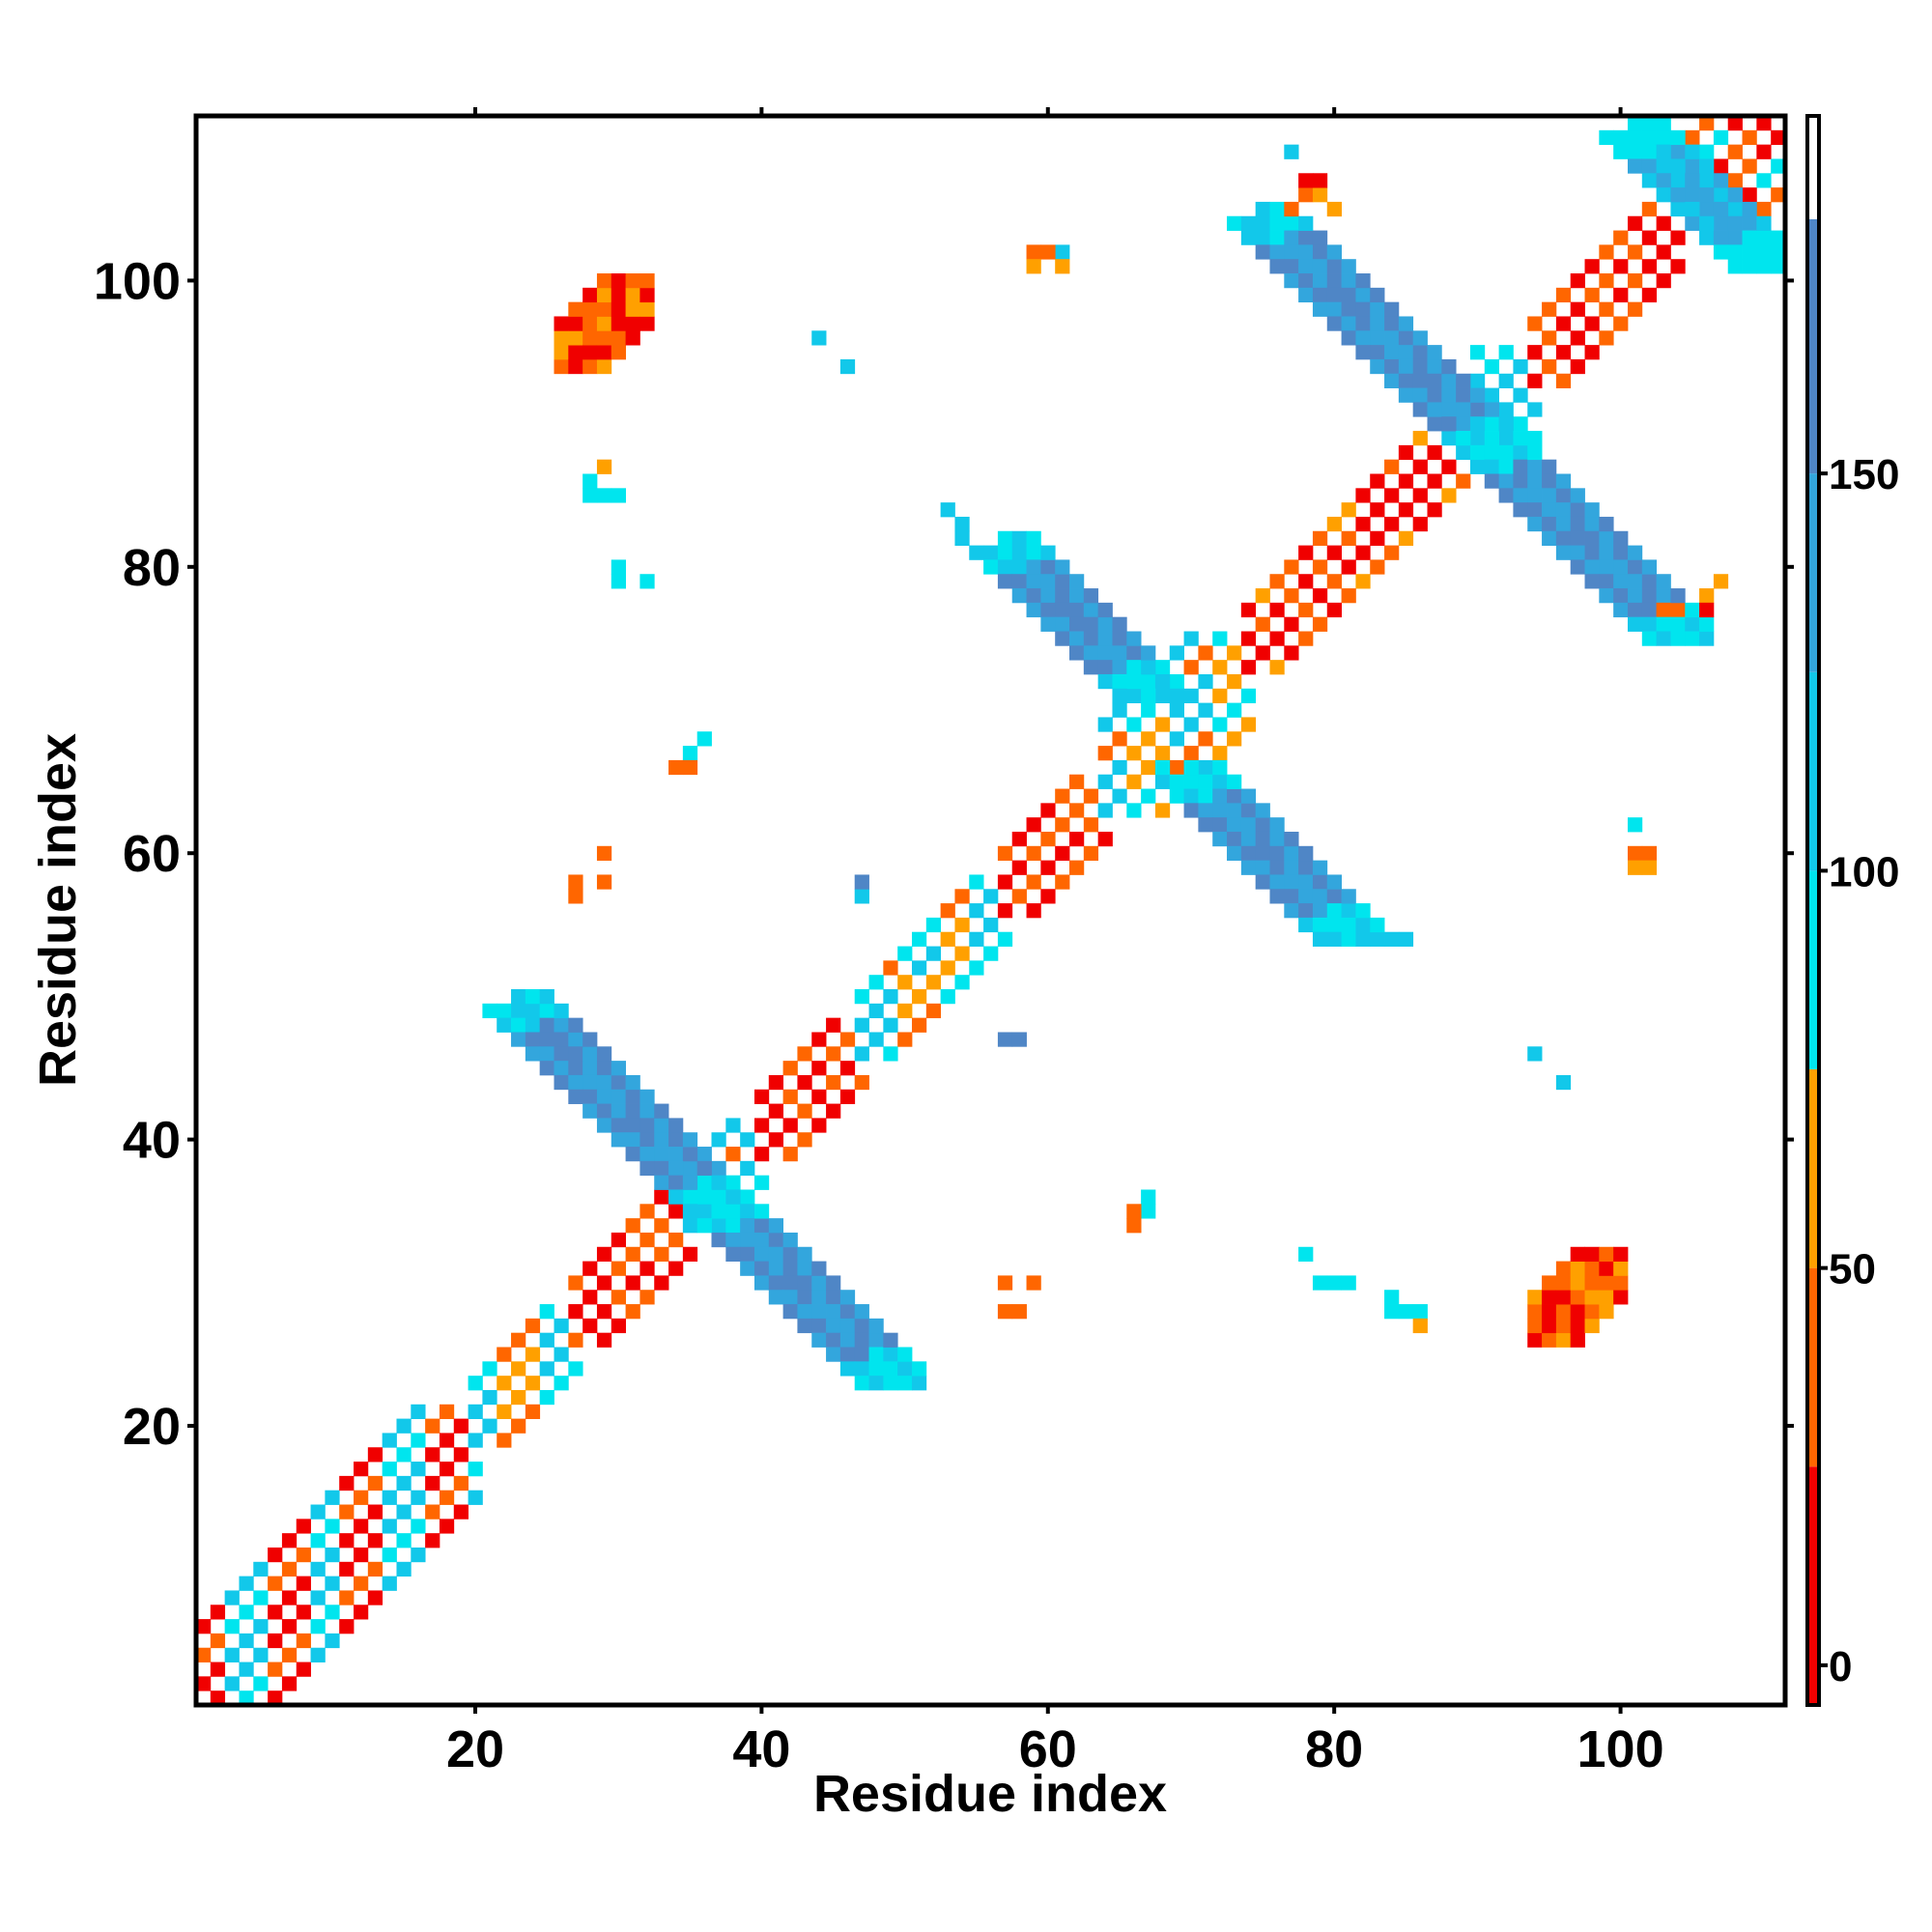 The width and height of the screenshot is (1932, 1932). Describe the element at coordinates (990, 1794) in the screenshot. I see `x-axis-title: Residue index` at that location.